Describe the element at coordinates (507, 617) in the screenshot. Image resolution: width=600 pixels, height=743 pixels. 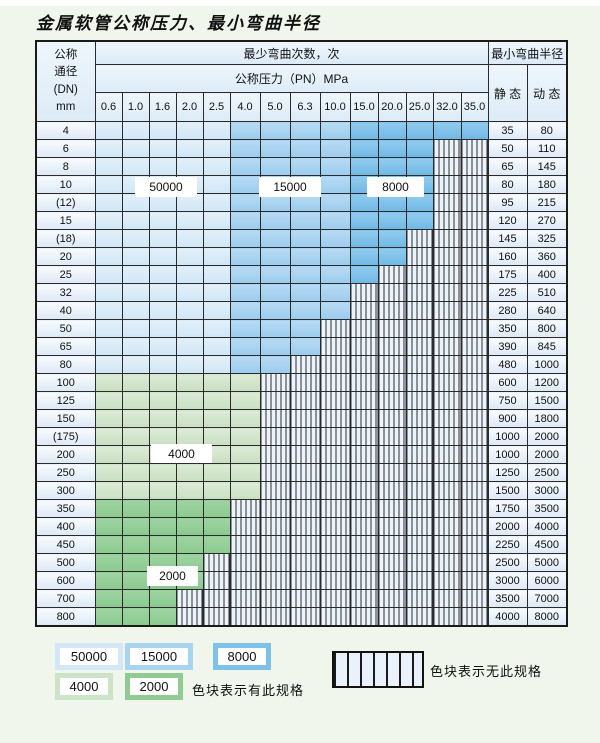
I see `static-radius-cell: 4000` at that location.